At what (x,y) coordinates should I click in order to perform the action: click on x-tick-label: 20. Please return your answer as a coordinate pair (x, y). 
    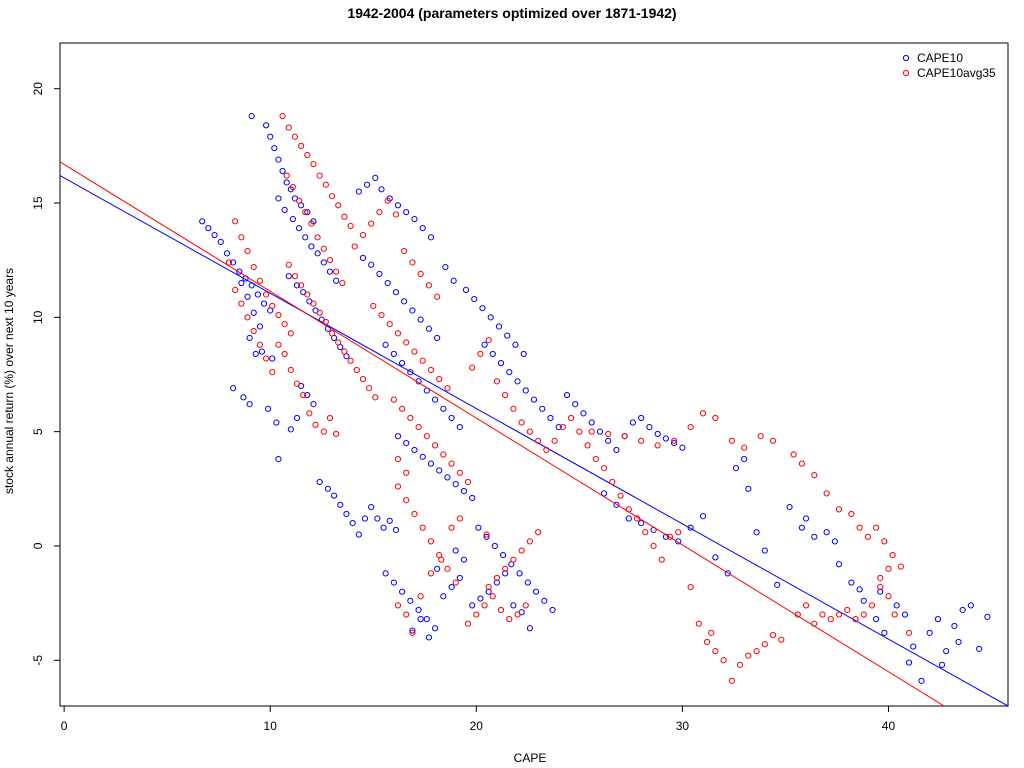
    Looking at the image, I should click on (477, 726).